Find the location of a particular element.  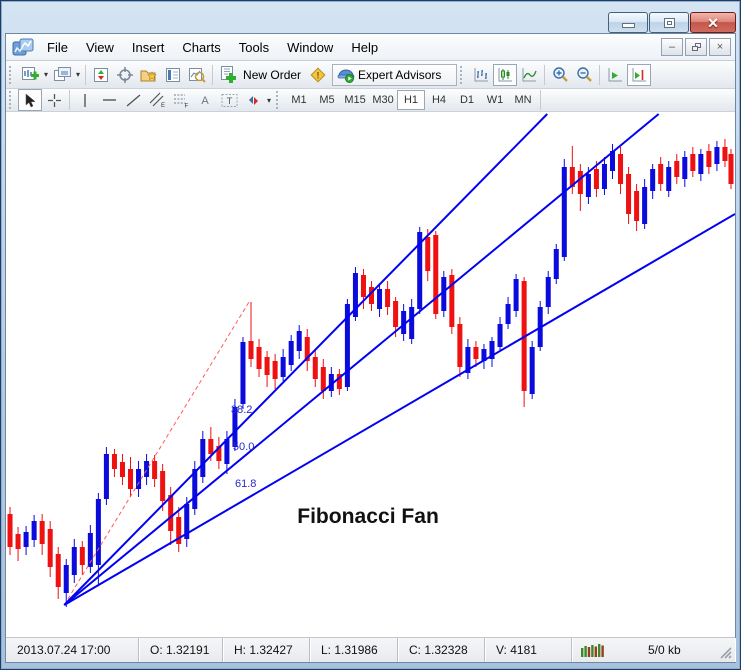

expert-advisor-hat-icon is located at coordinates (346, 76).